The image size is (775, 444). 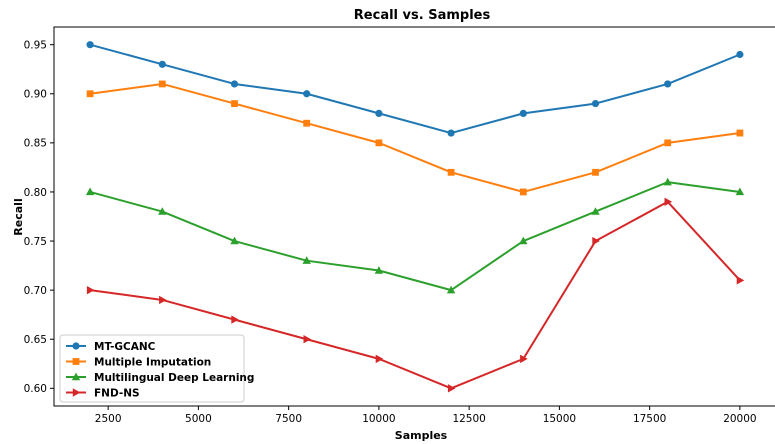 What do you see at coordinates (35, 193) in the screenshot?
I see `y-tick-label: 0.80` at bounding box center [35, 193].